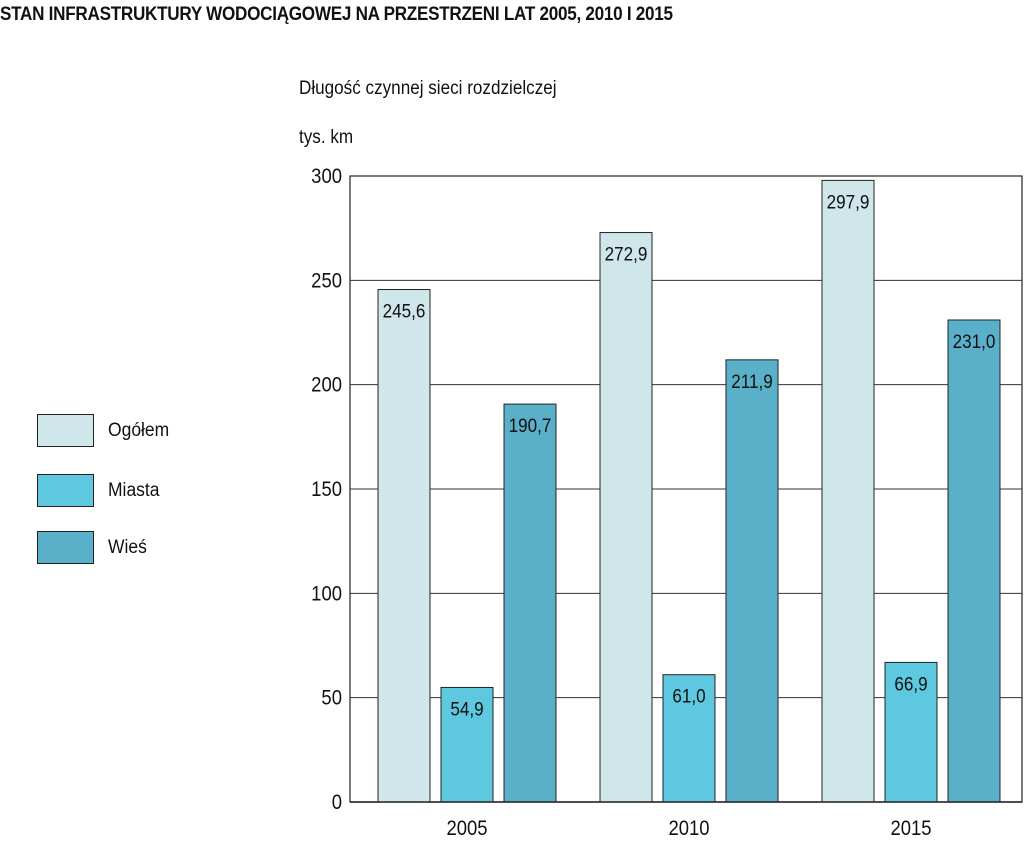 The image size is (1024, 846). I want to click on legend-swatch-ogolem, so click(65, 430).